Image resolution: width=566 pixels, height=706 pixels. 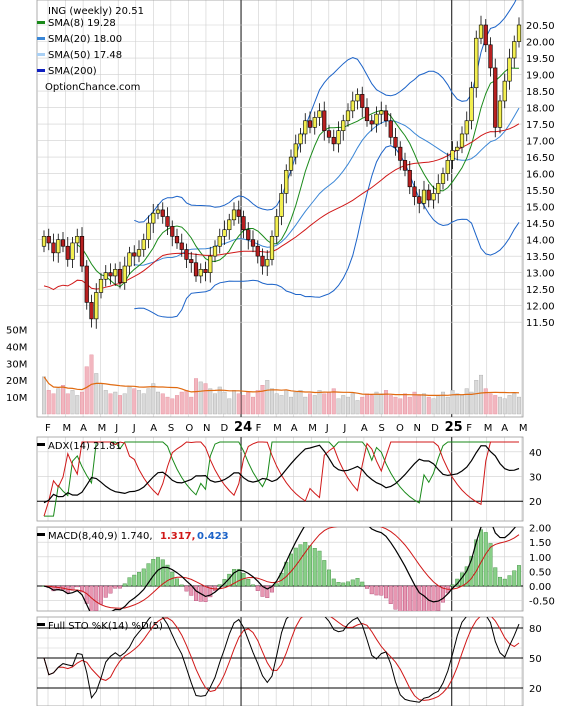 What do you see at coordinates (41, 70) in the screenshot?
I see `sma200-swatch` at bounding box center [41, 70].